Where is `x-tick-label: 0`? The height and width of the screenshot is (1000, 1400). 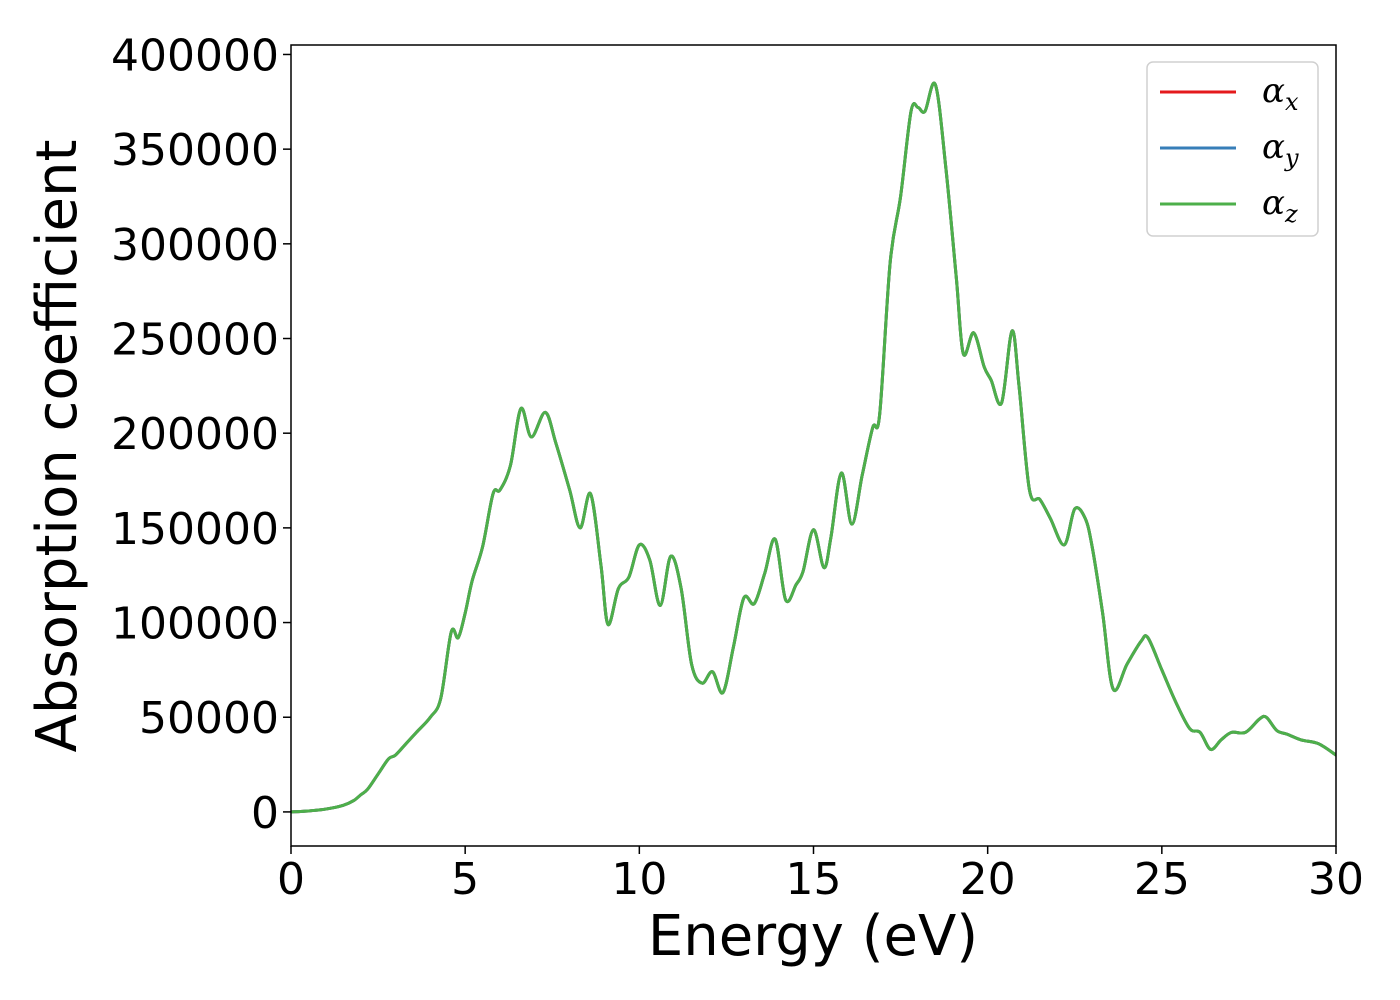 x-tick-label: 0 is located at coordinates (291, 879).